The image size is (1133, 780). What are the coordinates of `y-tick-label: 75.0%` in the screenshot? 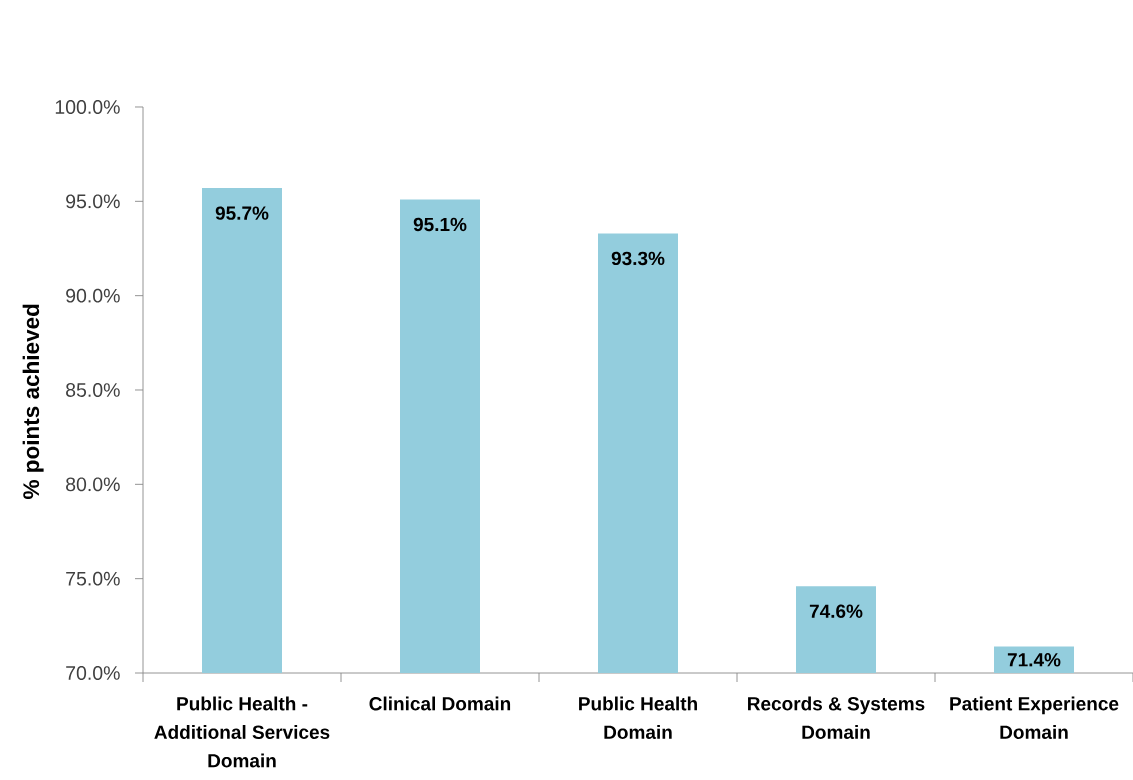 It's located at (93, 578).